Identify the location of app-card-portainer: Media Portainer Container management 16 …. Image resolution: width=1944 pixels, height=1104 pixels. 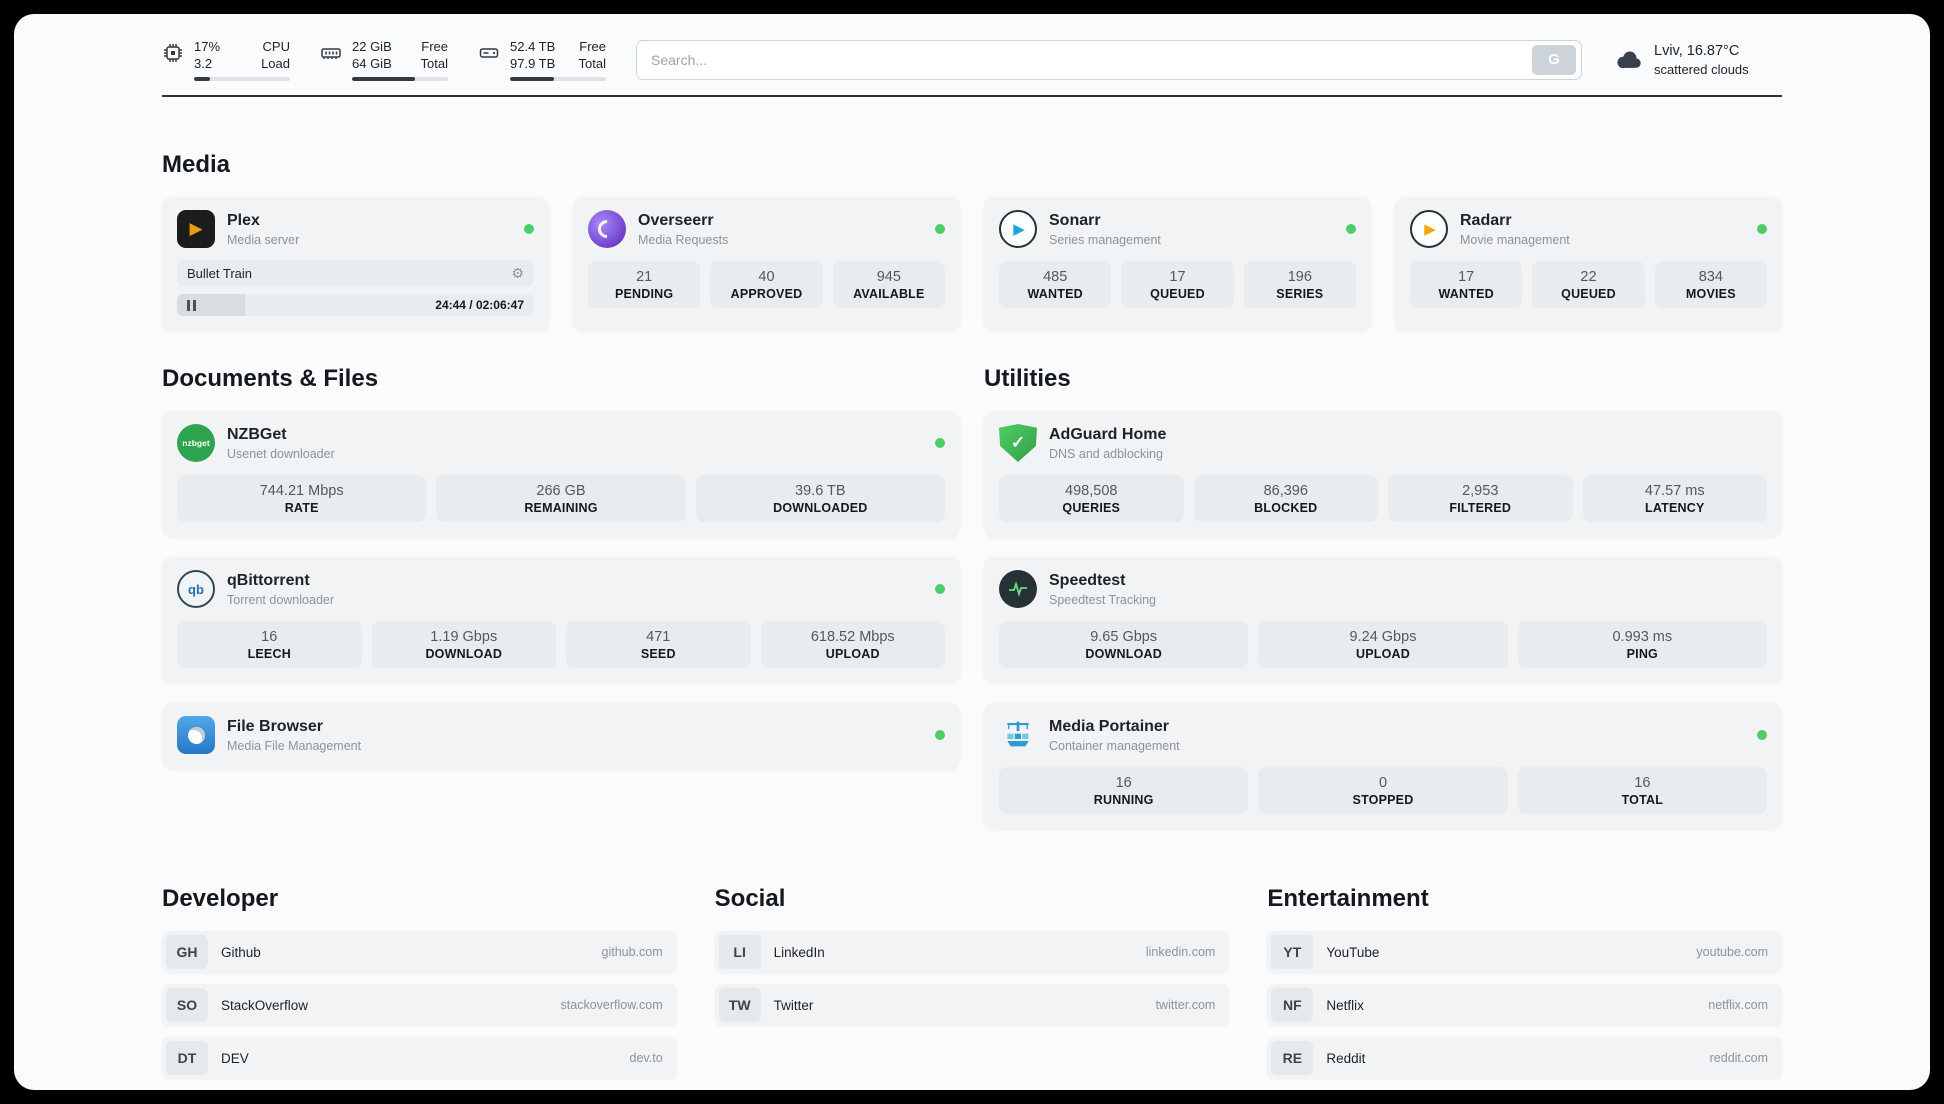
(1383, 766).